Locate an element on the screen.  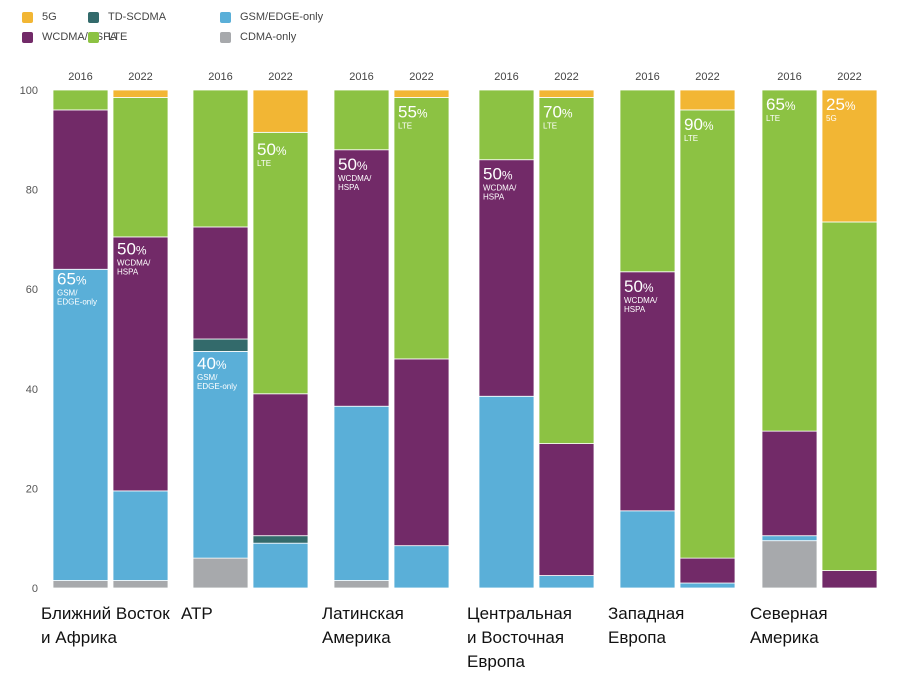
y-tick-label: 20 is located at coordinates (32, 489).